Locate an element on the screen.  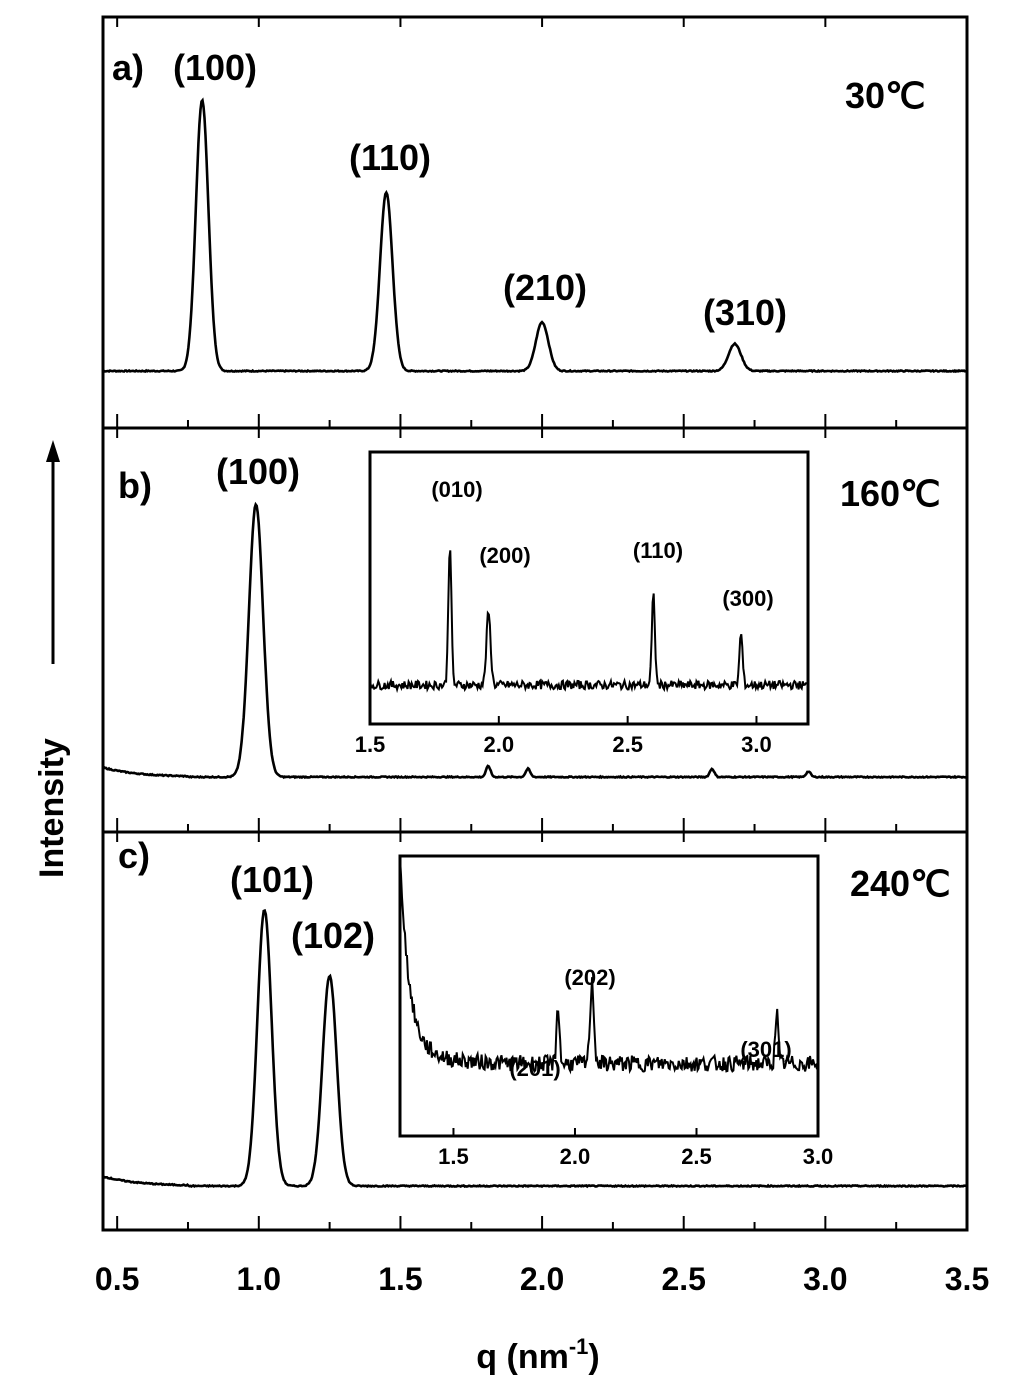
panel-label-b: b) is located at coordinates (135, 485).